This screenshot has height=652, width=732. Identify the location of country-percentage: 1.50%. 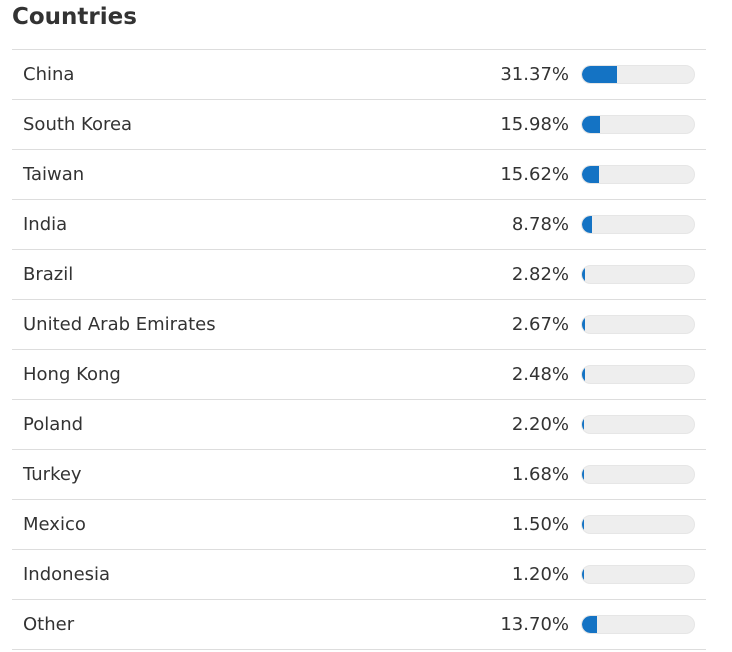
(540, 524).